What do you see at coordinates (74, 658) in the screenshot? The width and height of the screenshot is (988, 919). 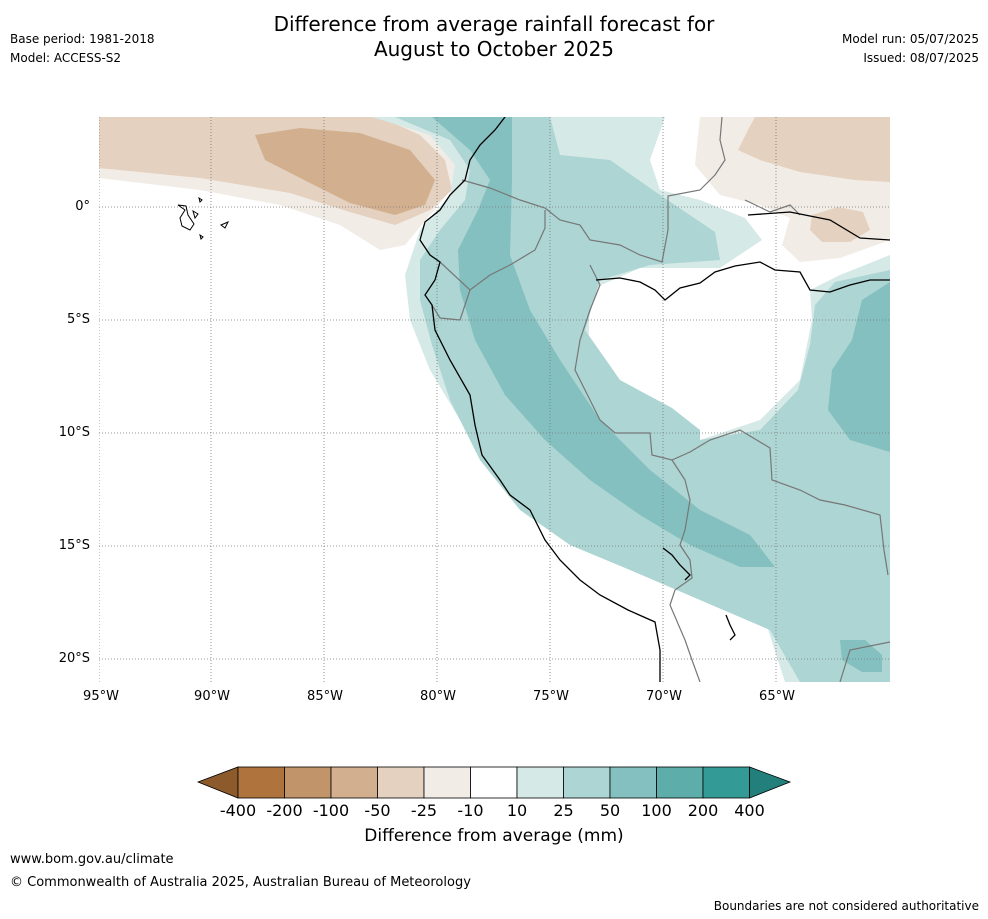 I see `lat-label-20s: 20°S` at bounding box center [74, 658].